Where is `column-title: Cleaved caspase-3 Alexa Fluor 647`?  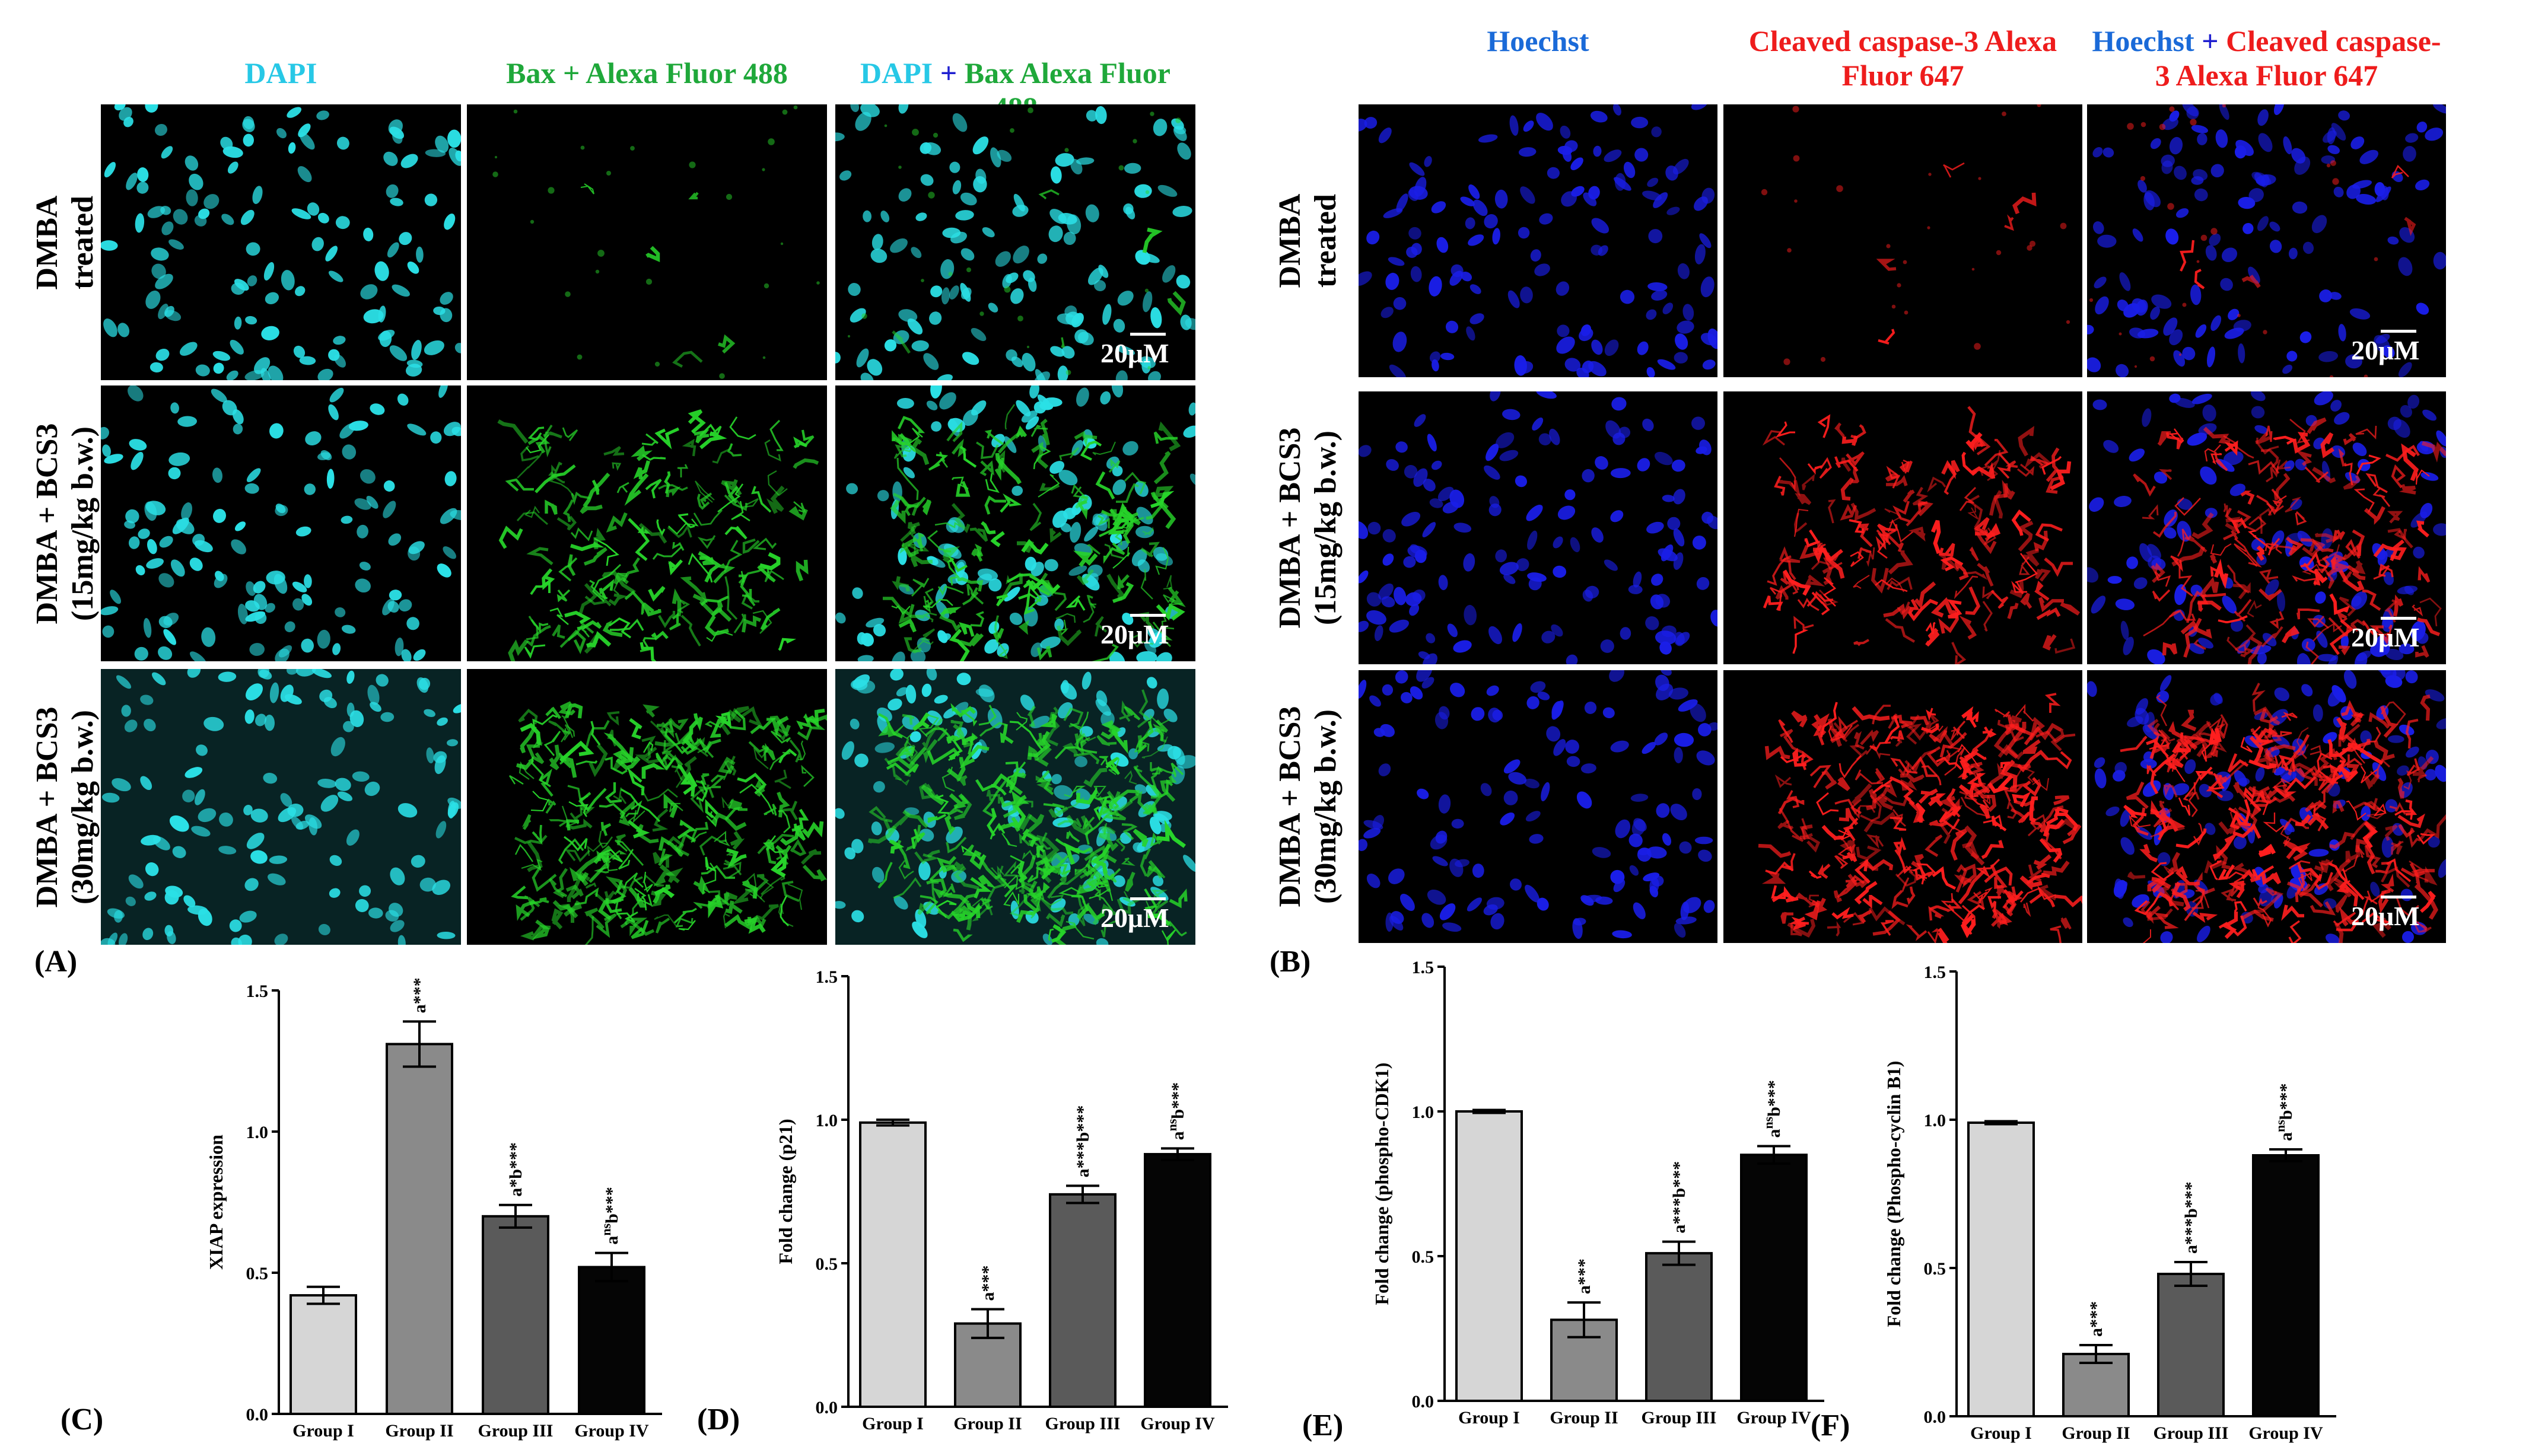
column-title: Cleaved caspase-3 Alexa Fluor 647 is located at coordinates (1902, 58).